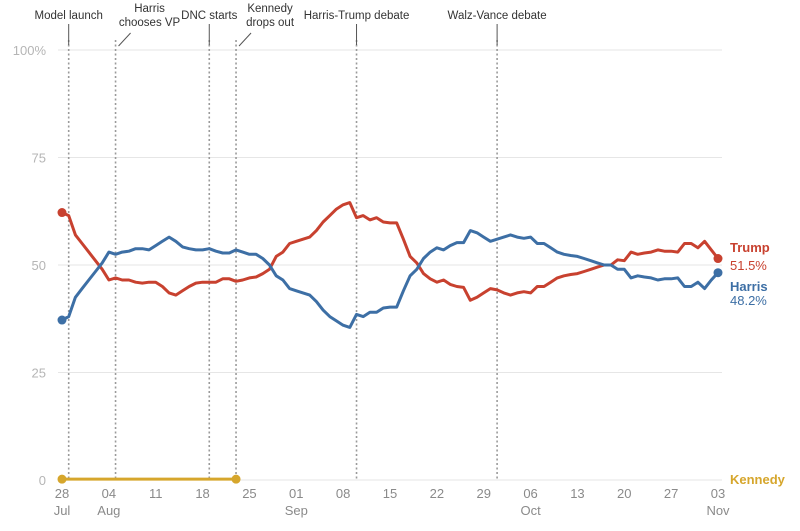 The width and height of the screenshot is (800, 531). I want to click on x-month-label: Jul, so click(62, 510).